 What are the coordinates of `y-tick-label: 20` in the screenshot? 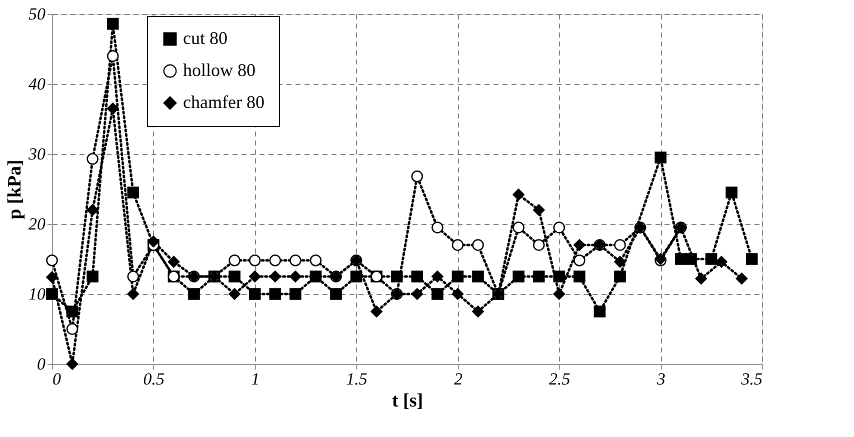 It's located at (37, 224).